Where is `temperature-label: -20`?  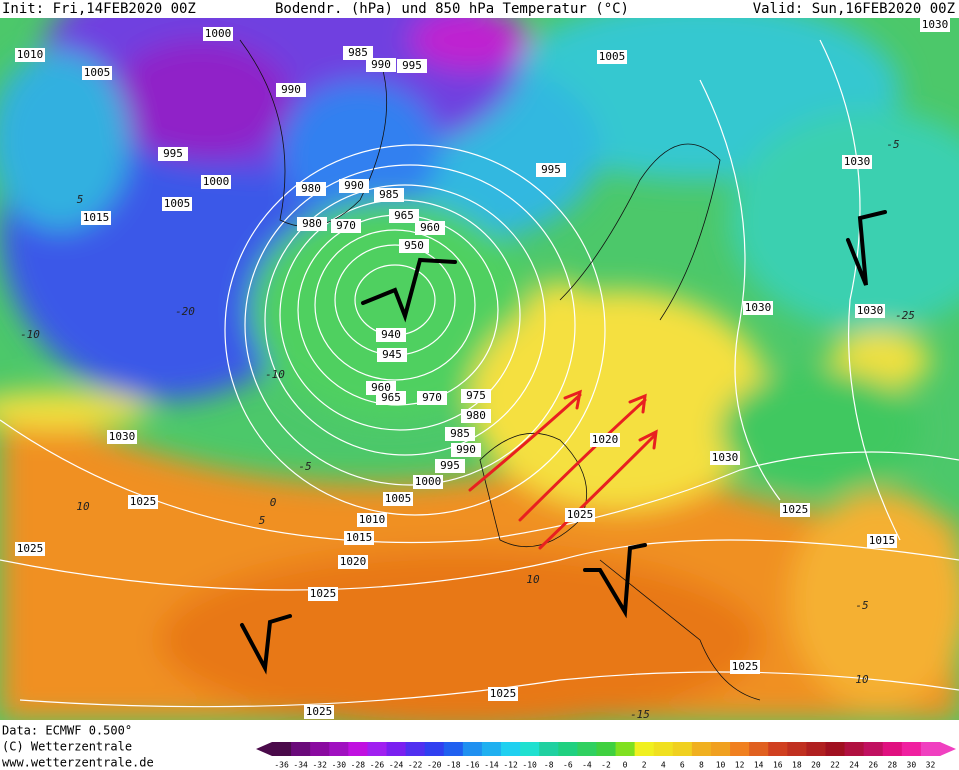 temperature-label: -20 is located at coordinates (185, 311).